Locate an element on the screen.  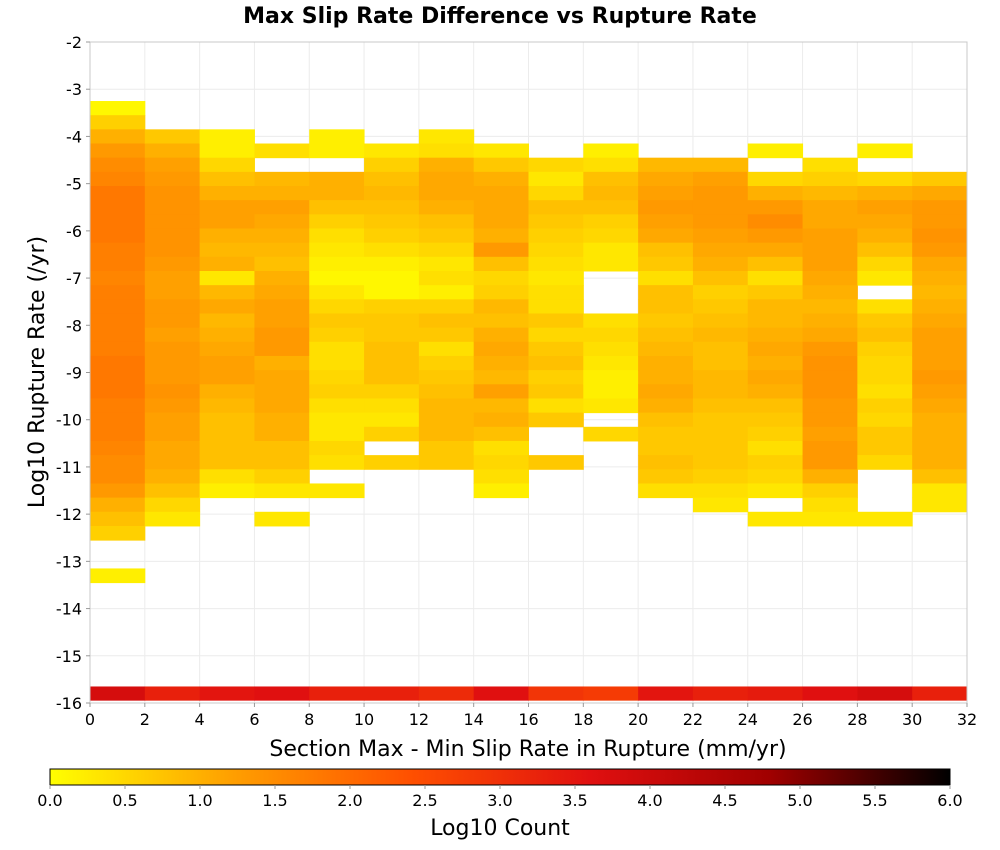
colorbar-tick-label: 4.5 is located at coordinates (724, 800).